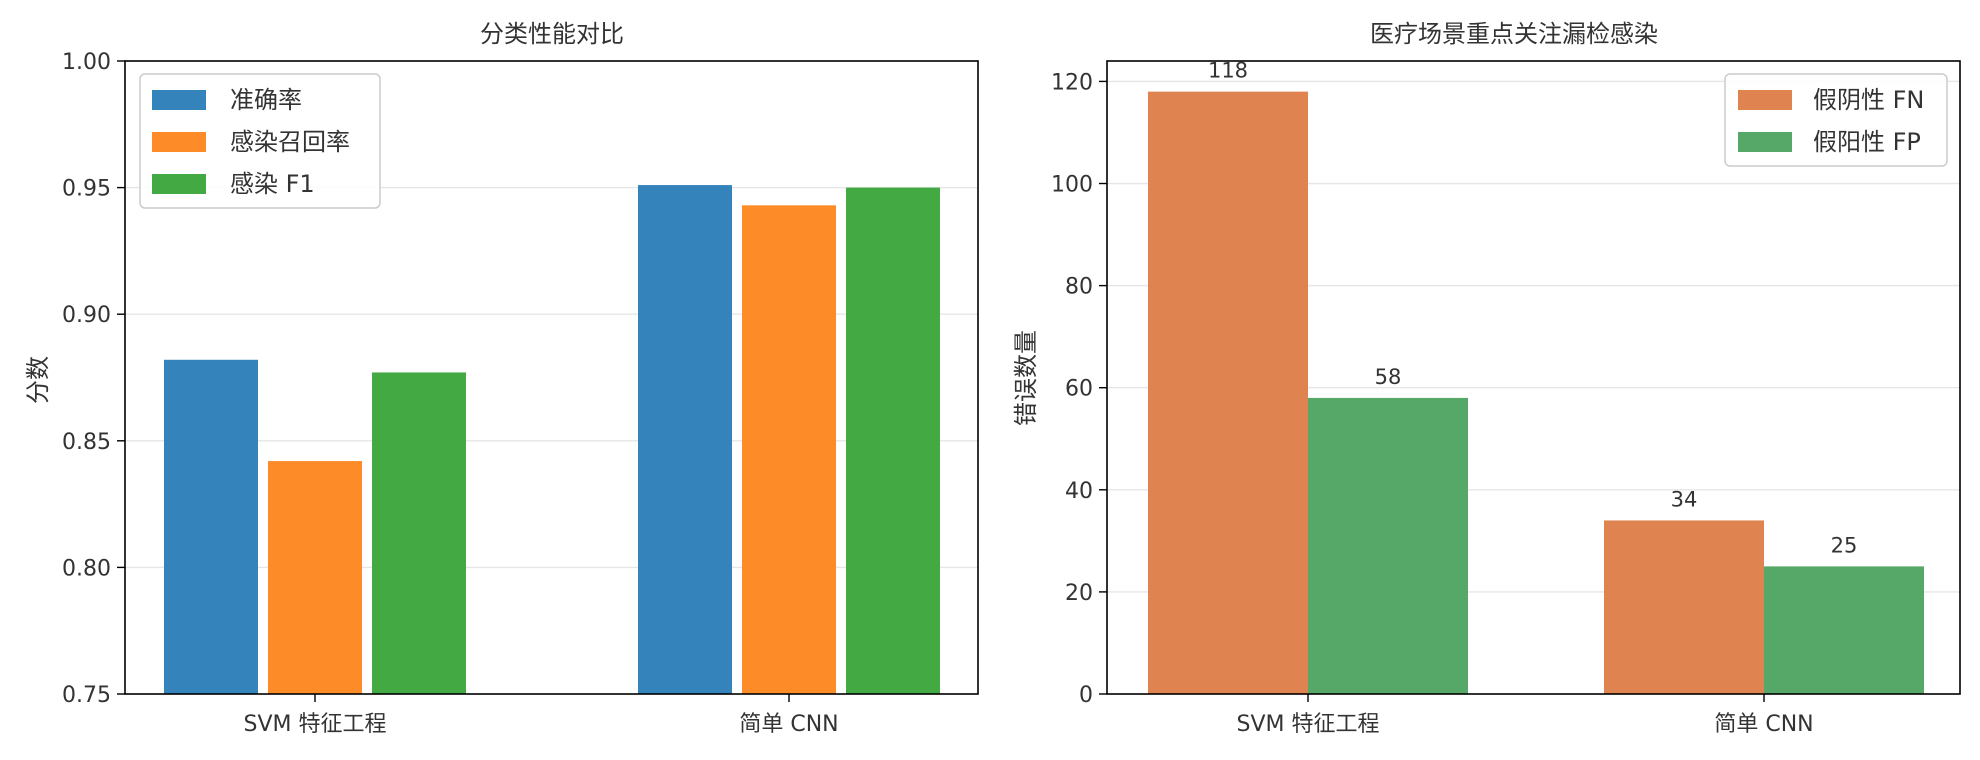 The height and width of the screenshot is (760, 1980). I want to click on legend-label-false-positive: 假阳性 FP, so click(1867, 142).